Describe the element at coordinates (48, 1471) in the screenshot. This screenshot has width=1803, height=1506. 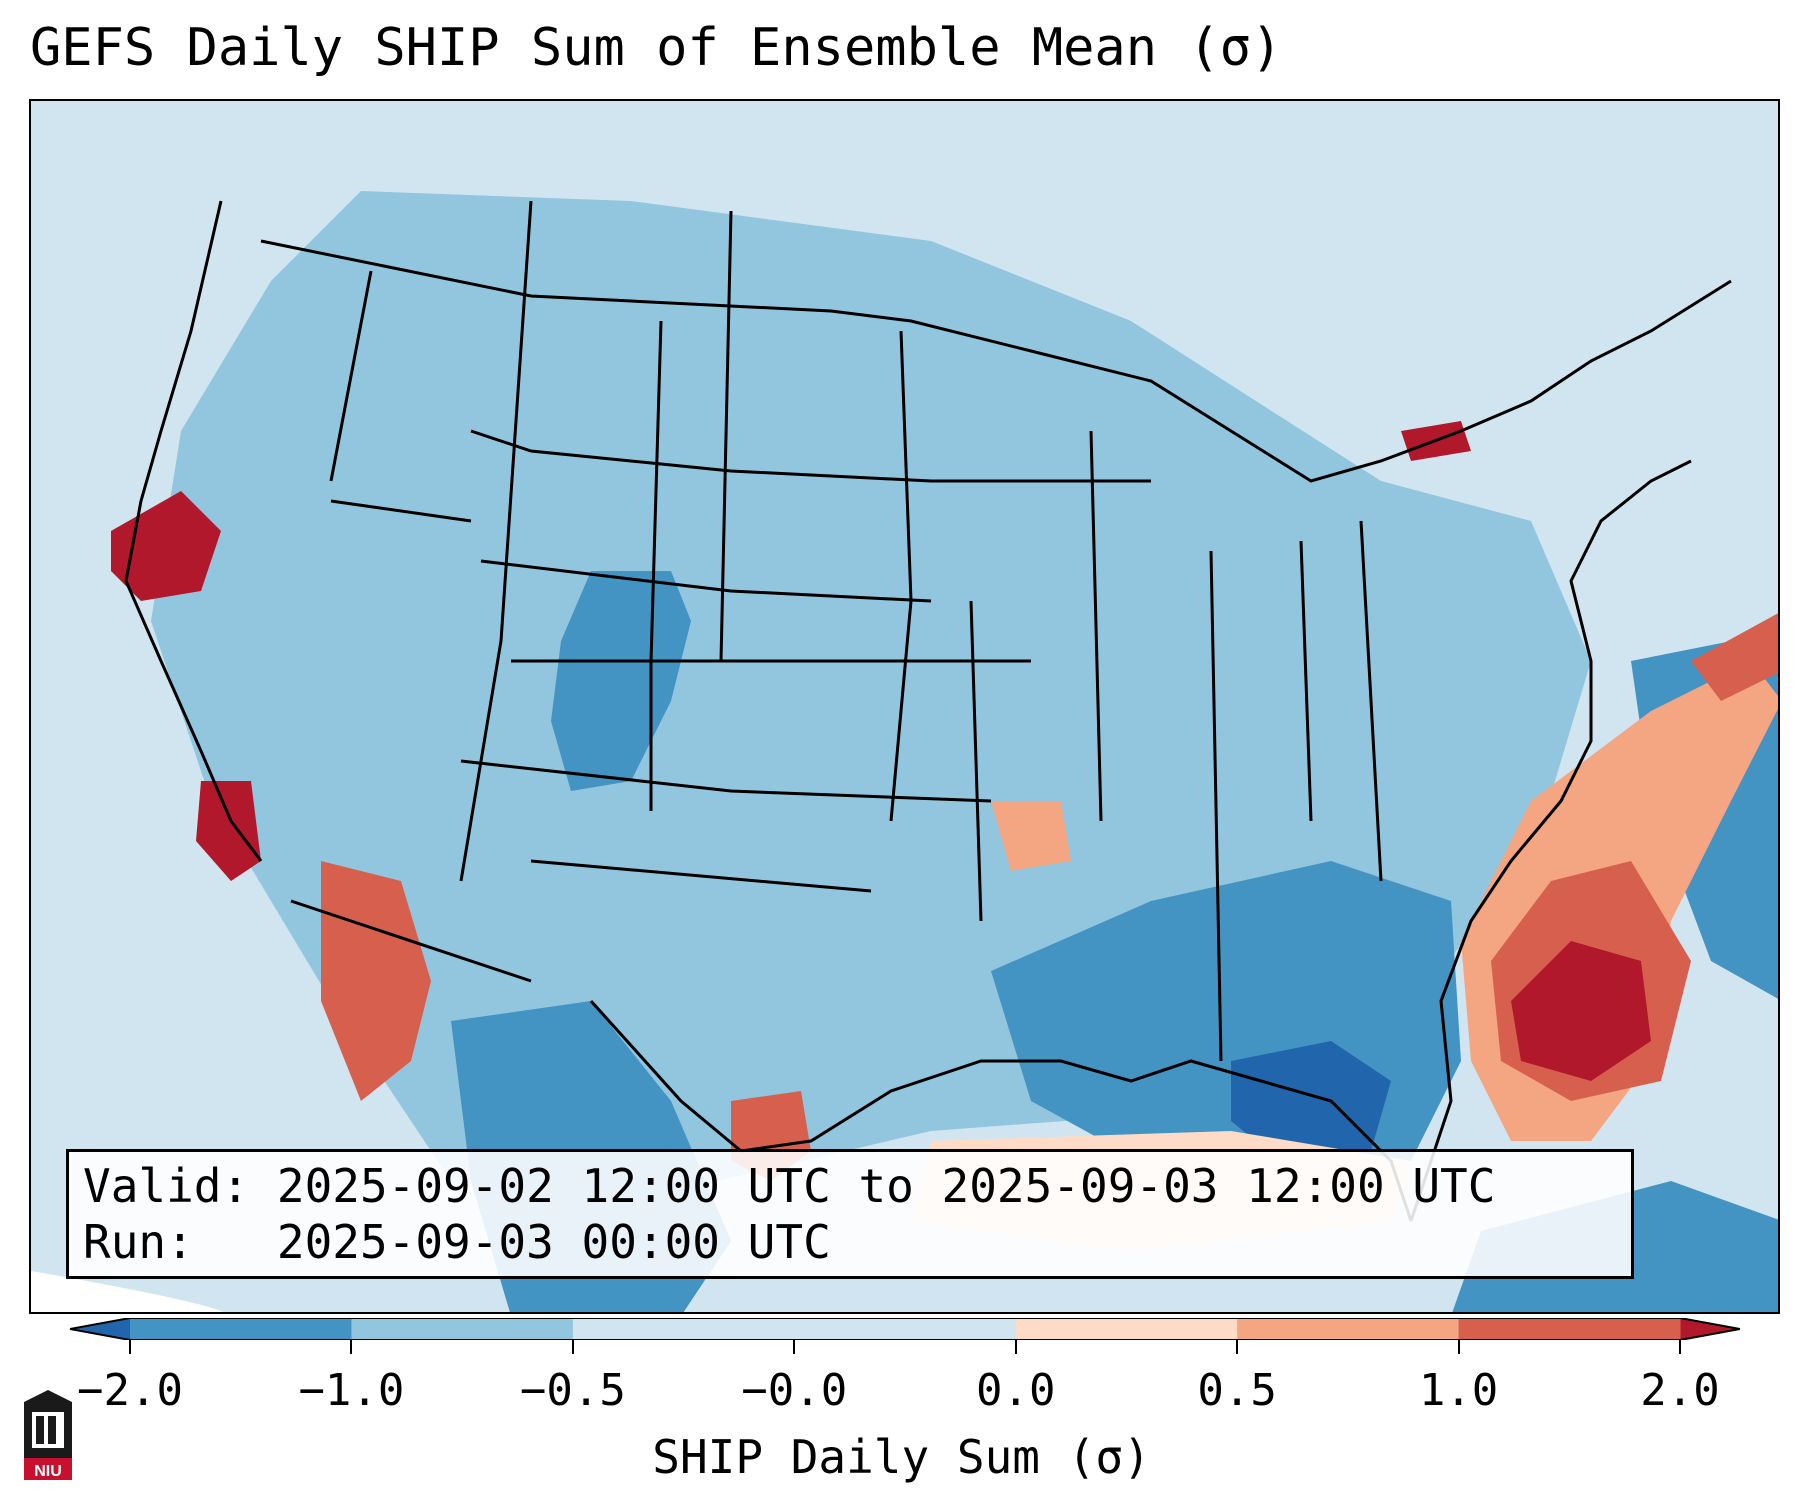
I see `logo-text: NIU` at that location.